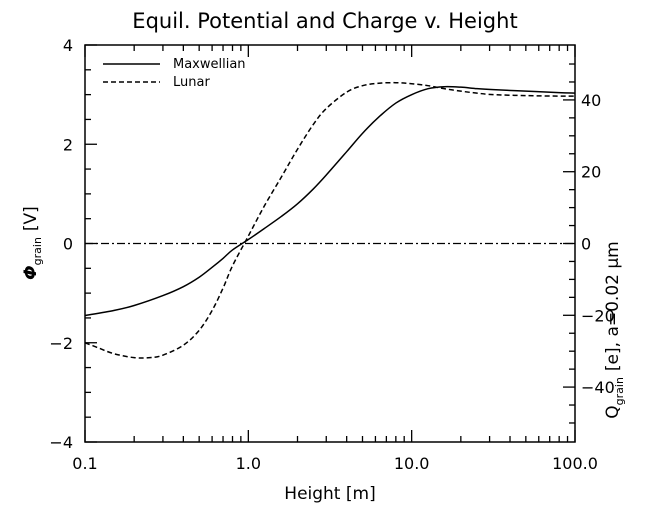 The height and width of the screenshot is (510, 648). I want to click on y2-tick-label: 0, so click(586, 244).